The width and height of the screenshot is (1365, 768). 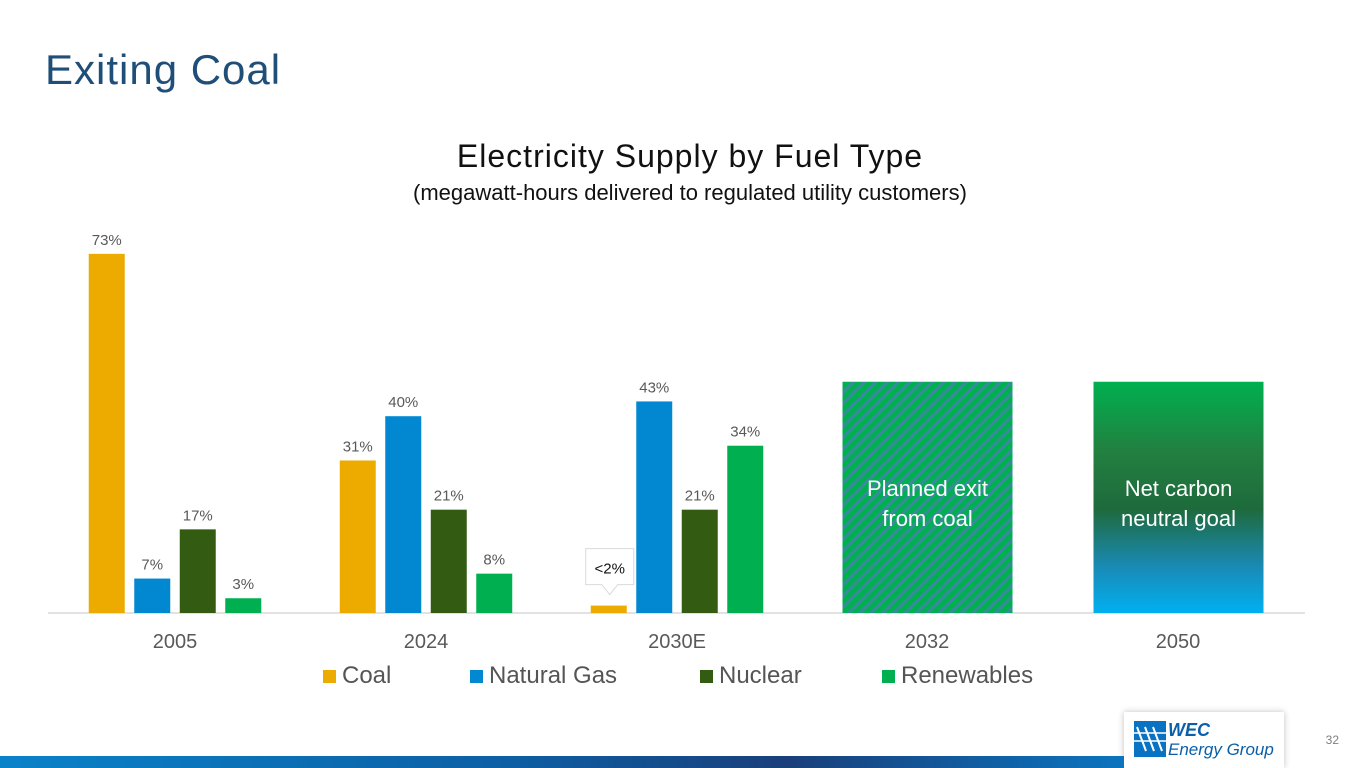 What do you see at coordinates (608, 609) in the screenshot?
I see `bar-coal-2030e` at bounding box center [608, 609].